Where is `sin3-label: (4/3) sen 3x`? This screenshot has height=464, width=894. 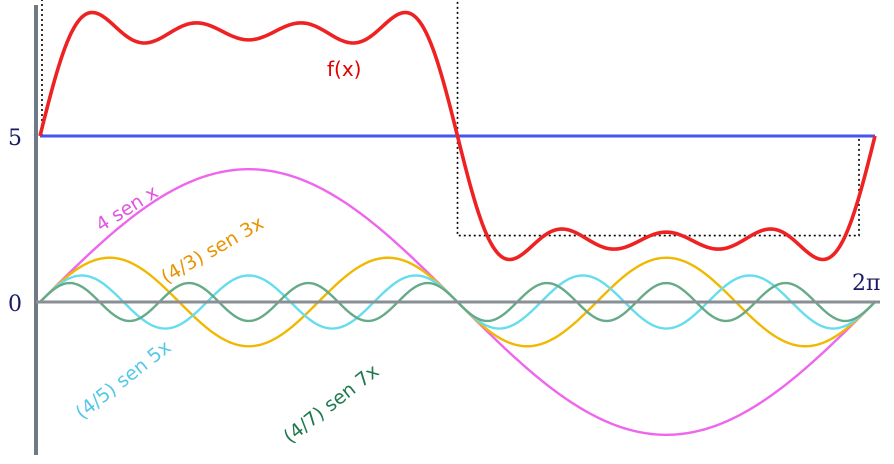 sin3-label: (4/3) sen 3x is located at coordinates (213, 250).